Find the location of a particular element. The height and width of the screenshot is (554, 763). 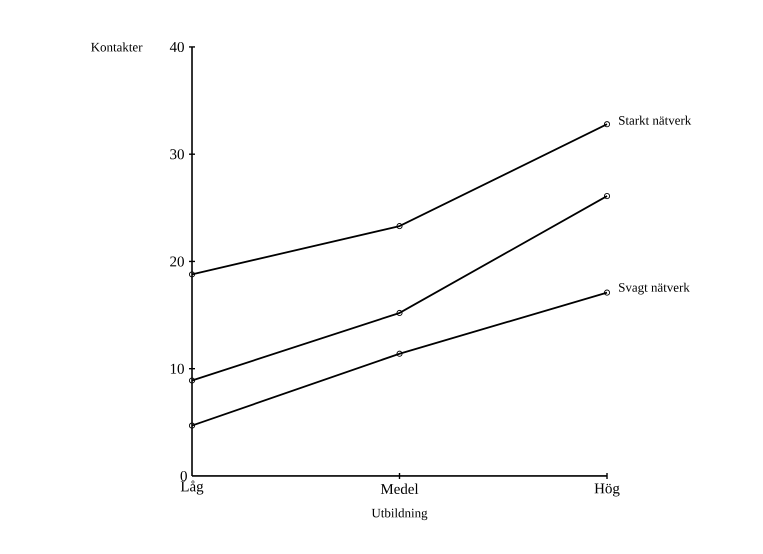

x-tick-label: Låg is located at coordinates (192, 487).